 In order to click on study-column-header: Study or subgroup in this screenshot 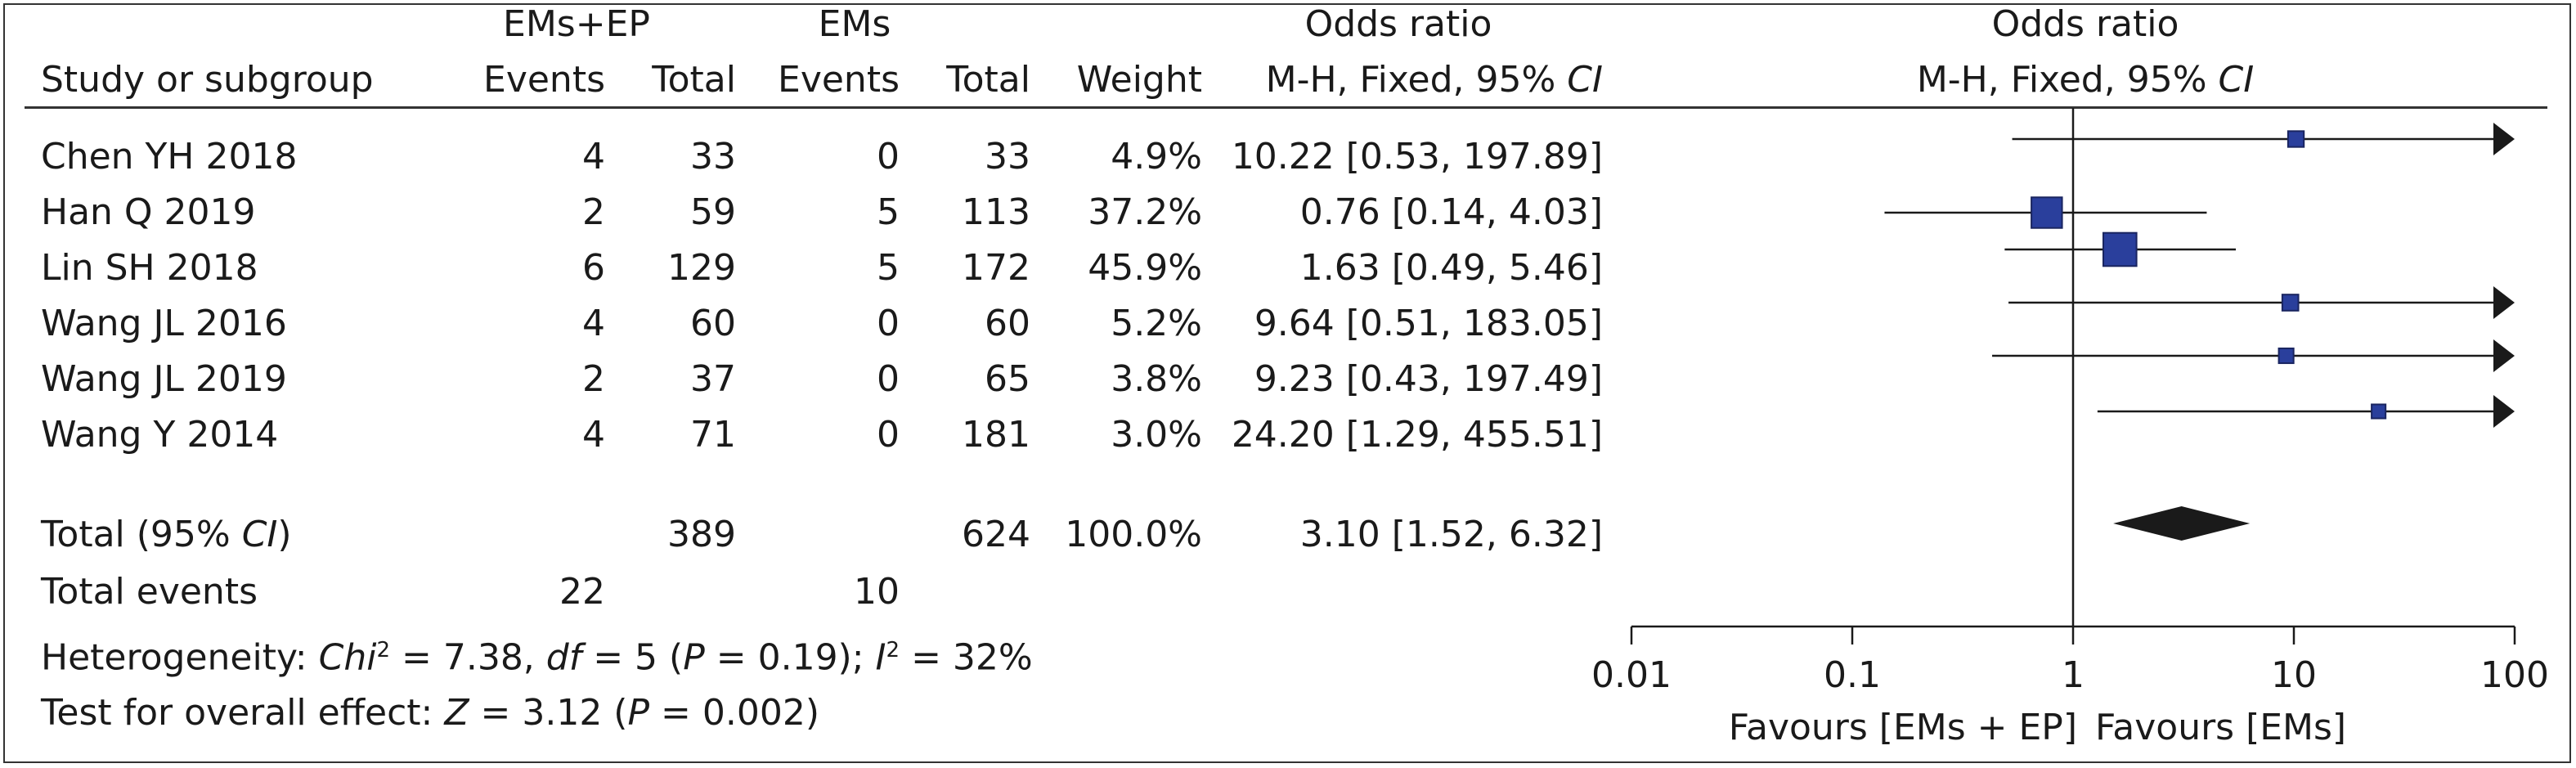, I will do `click(207, 80)`.